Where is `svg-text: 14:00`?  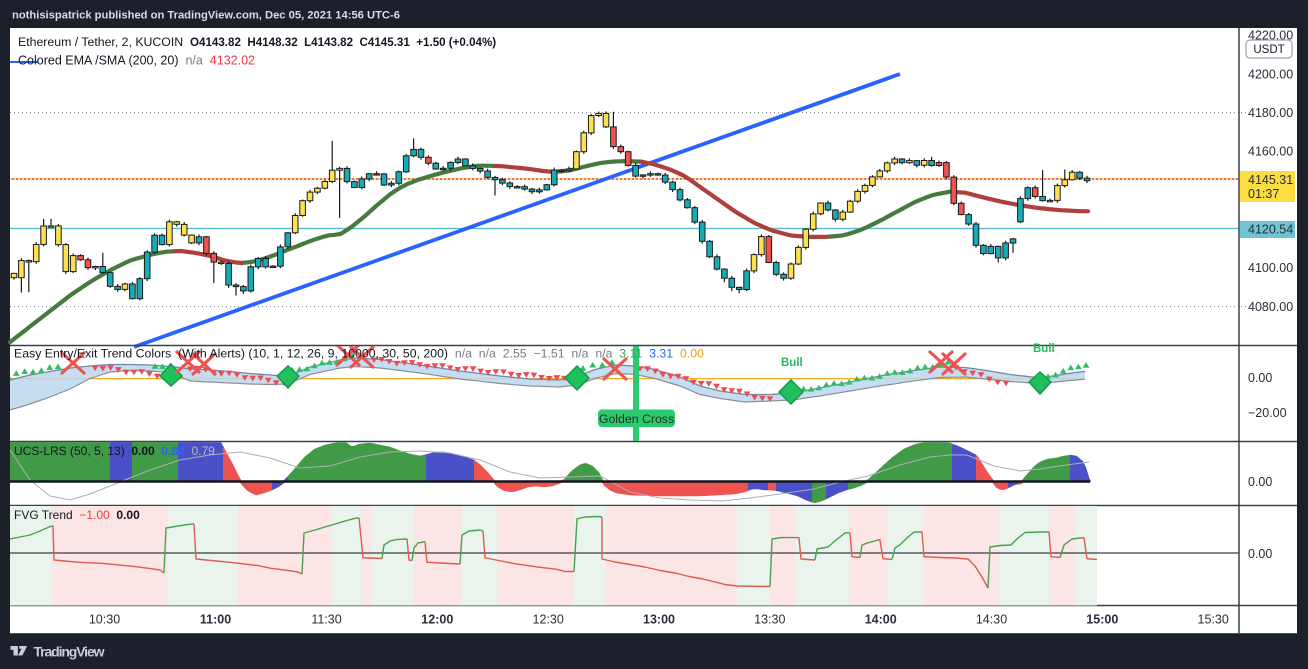 svg-text: 14:00 is located at coordinates (881, 620).